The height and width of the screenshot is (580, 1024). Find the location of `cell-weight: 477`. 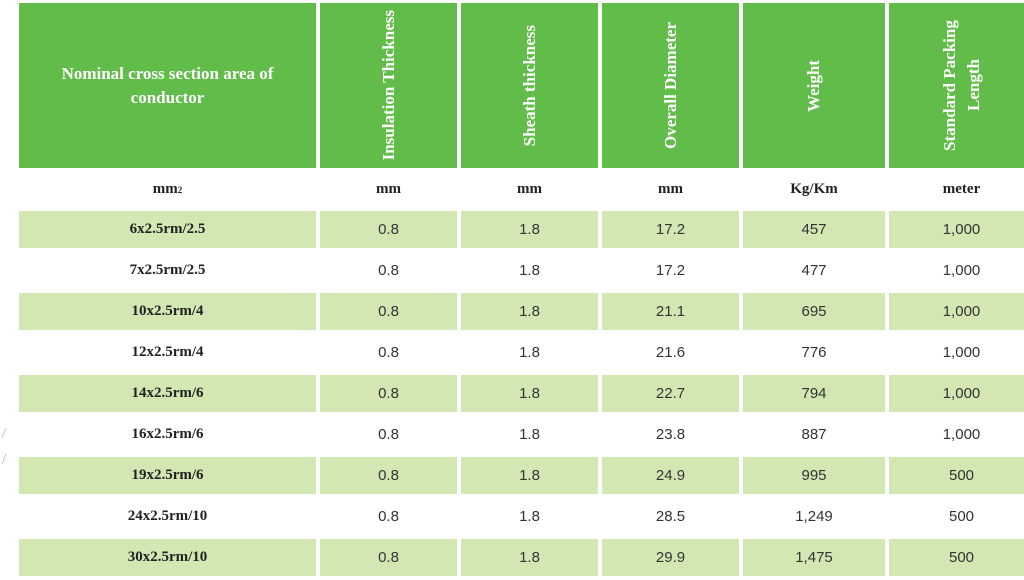

cell-weight: 477 is located at coordinates (814, 270).